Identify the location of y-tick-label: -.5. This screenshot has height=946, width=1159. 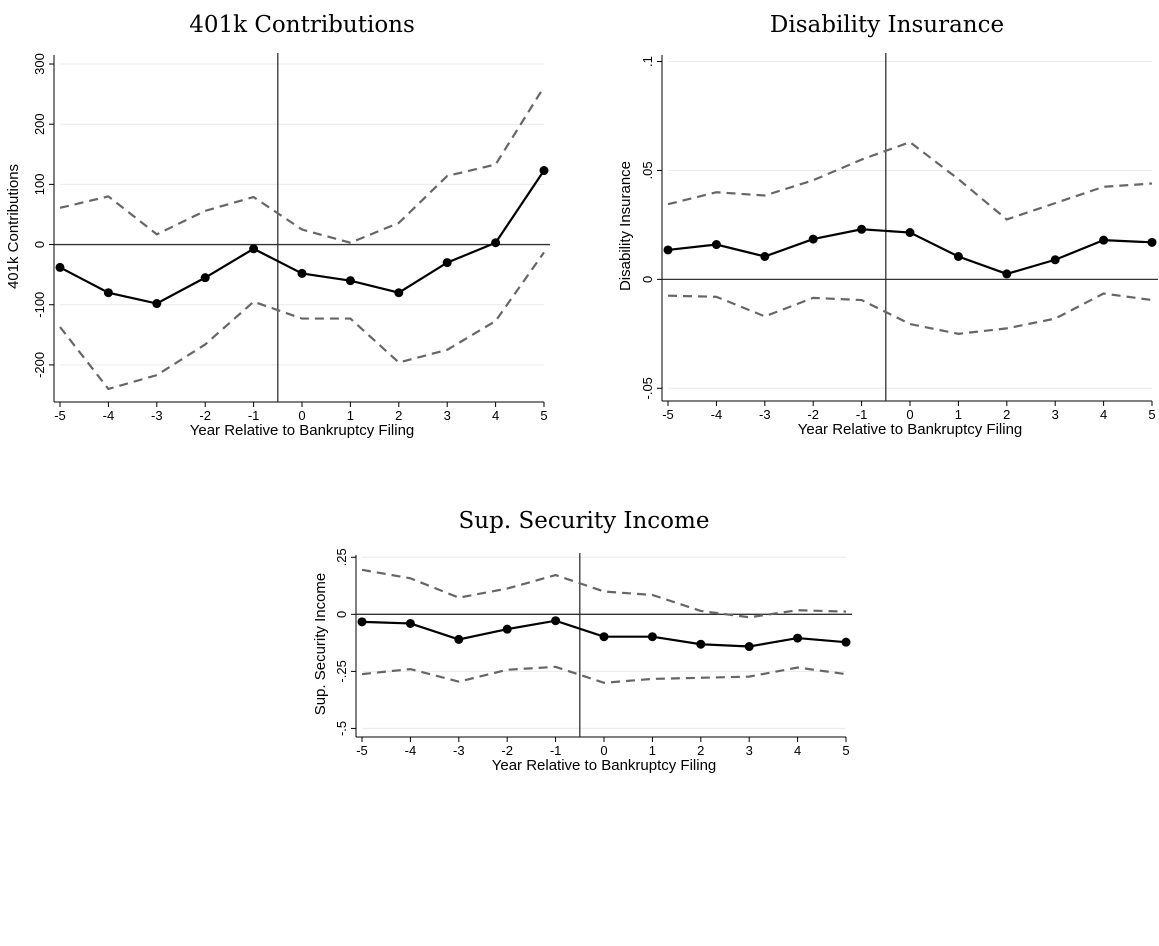
(341, 728).